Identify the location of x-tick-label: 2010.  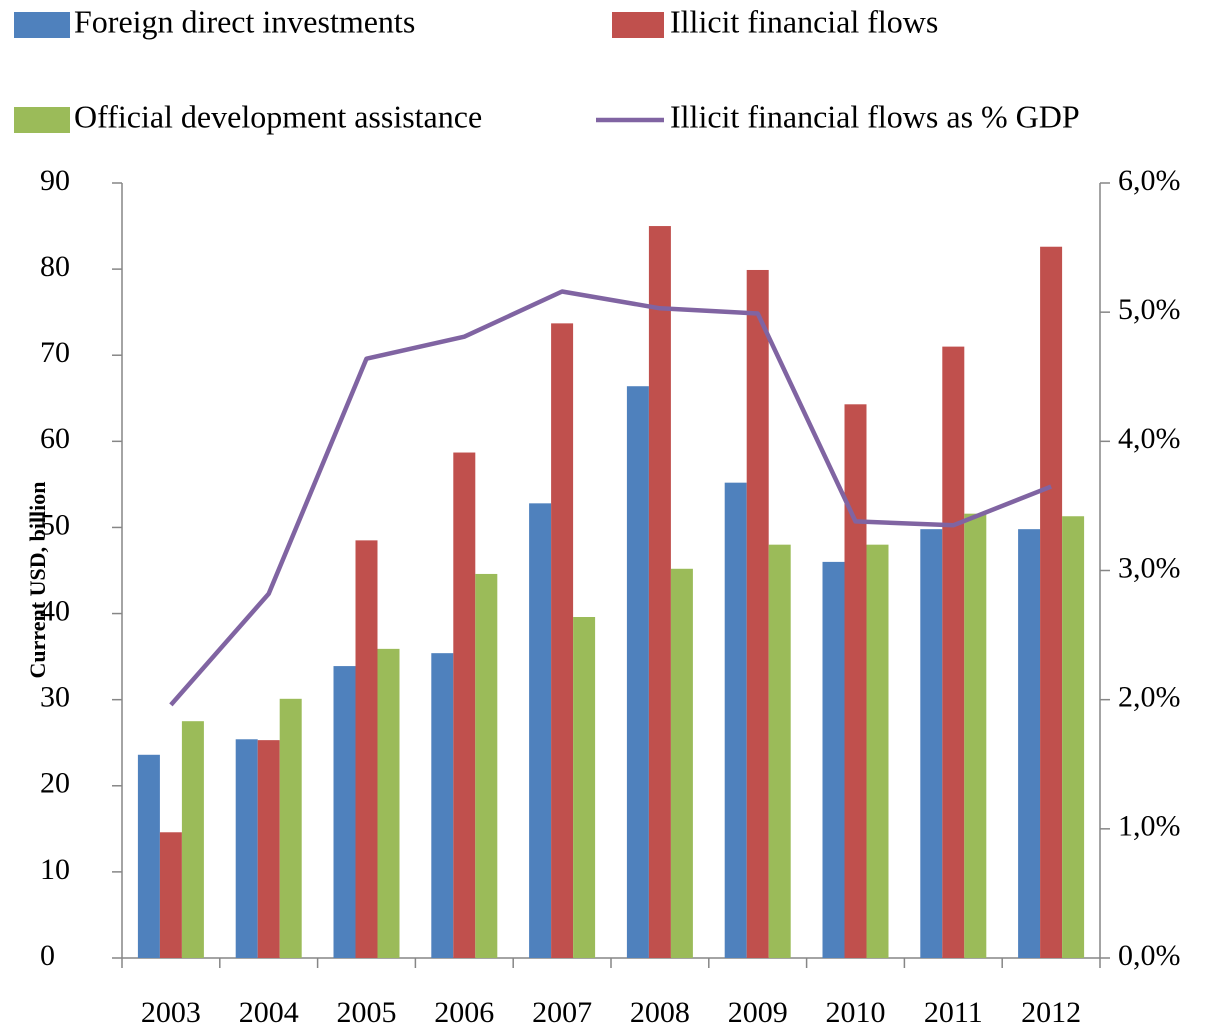
(856, 1012).